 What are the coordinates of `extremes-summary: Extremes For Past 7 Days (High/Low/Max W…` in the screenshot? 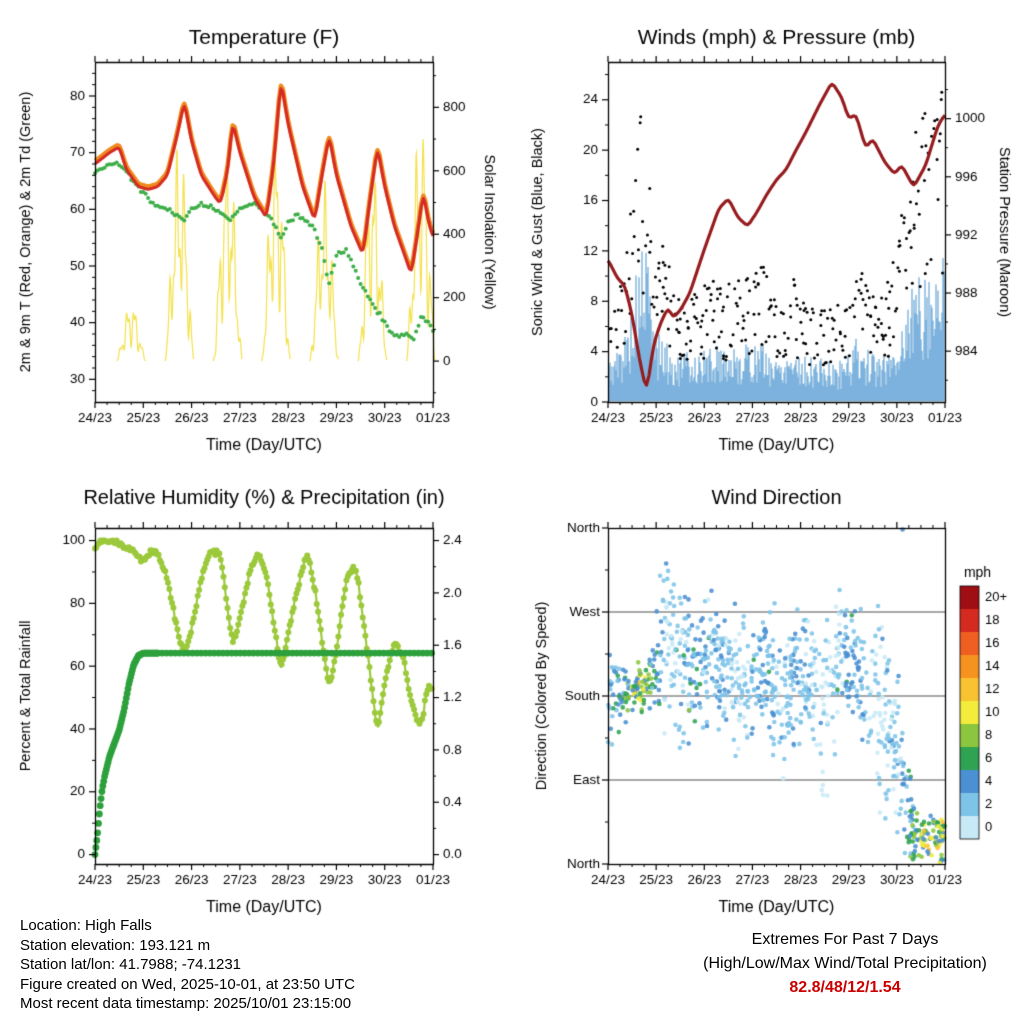 It's located at (832, 964).